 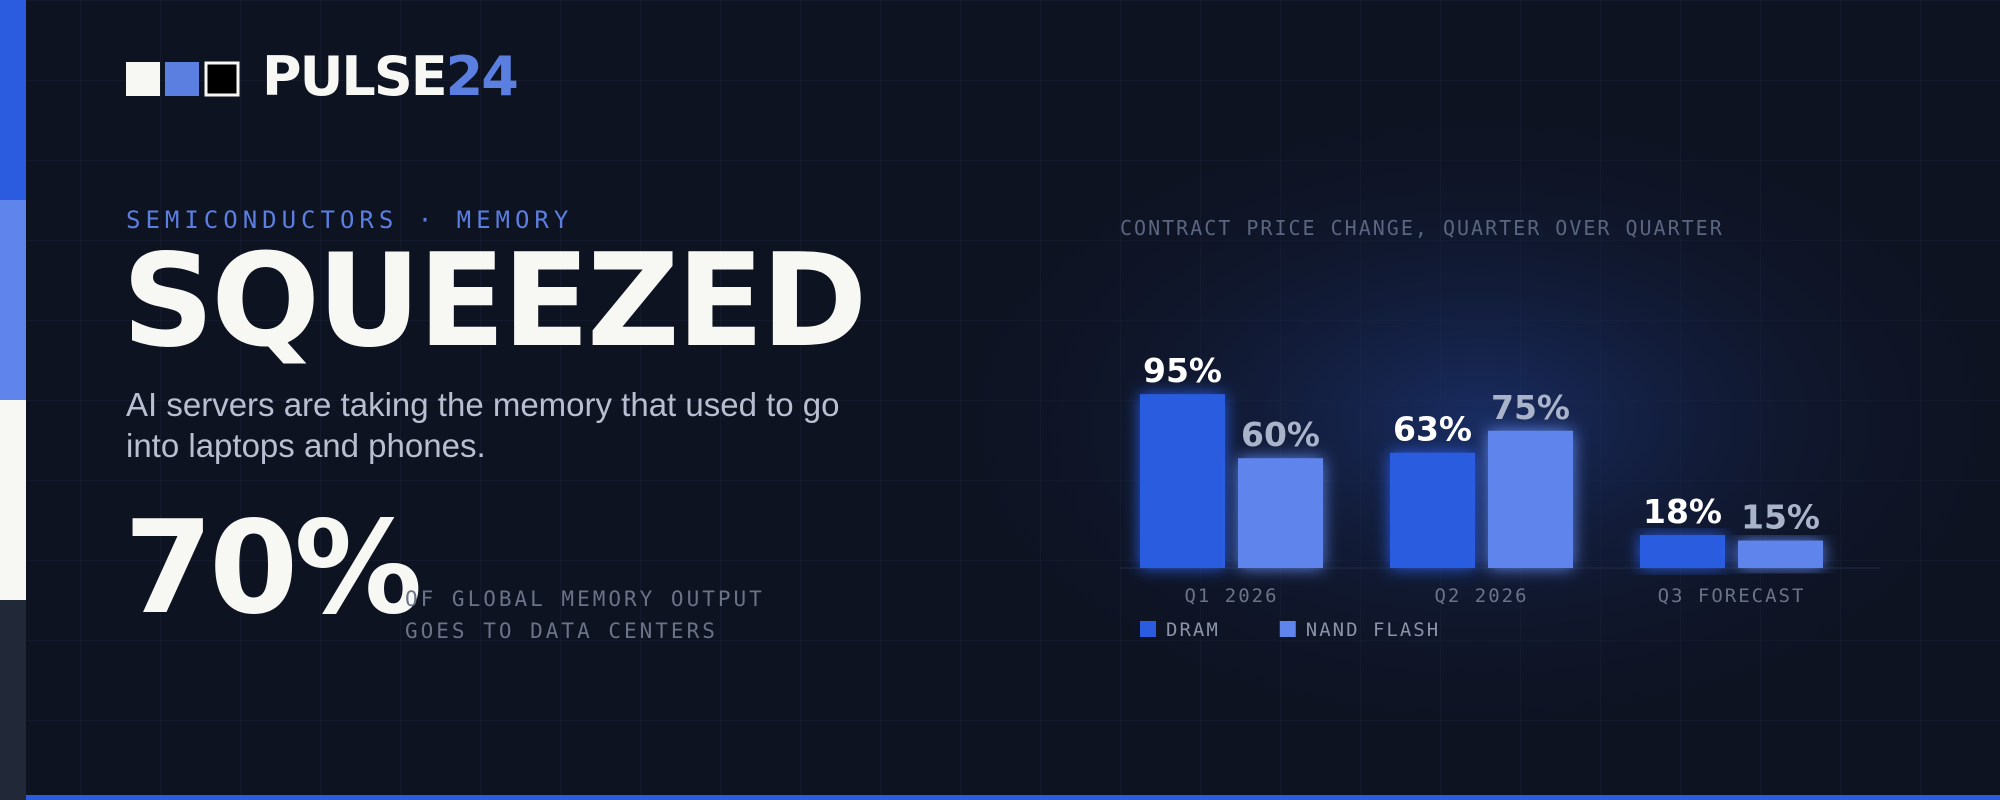 I want to click on kicker: SEMICONDUCTORS · MEMORY, so click(x=350, y=220).